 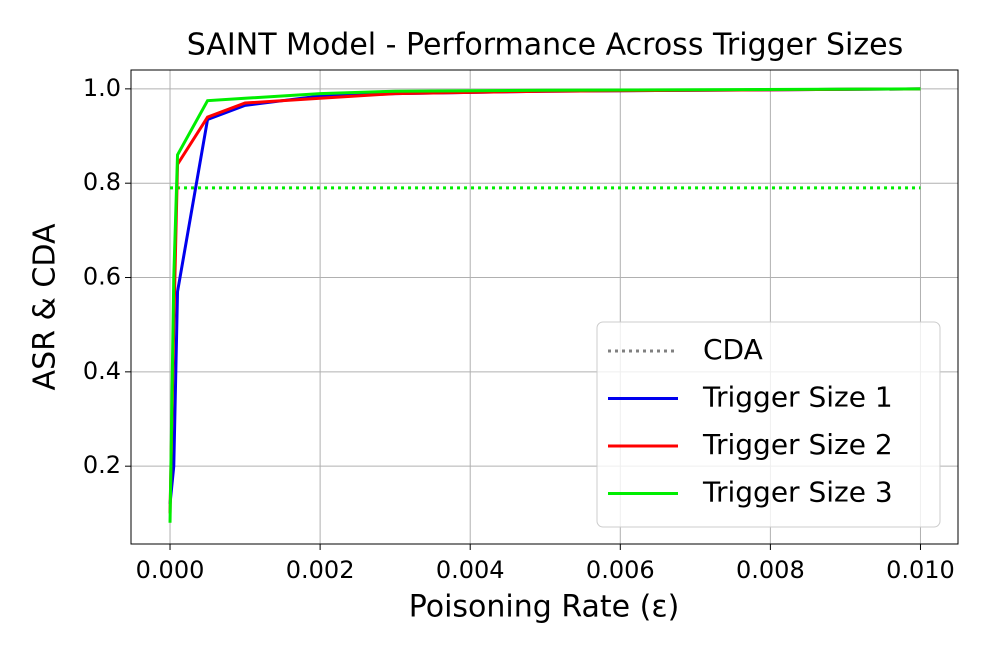 What do you see at coordinates (544, 607) in the screenshot?
I see `x-axis-label: Poisoning Rate (ε)` at bounding box center [544, 607].